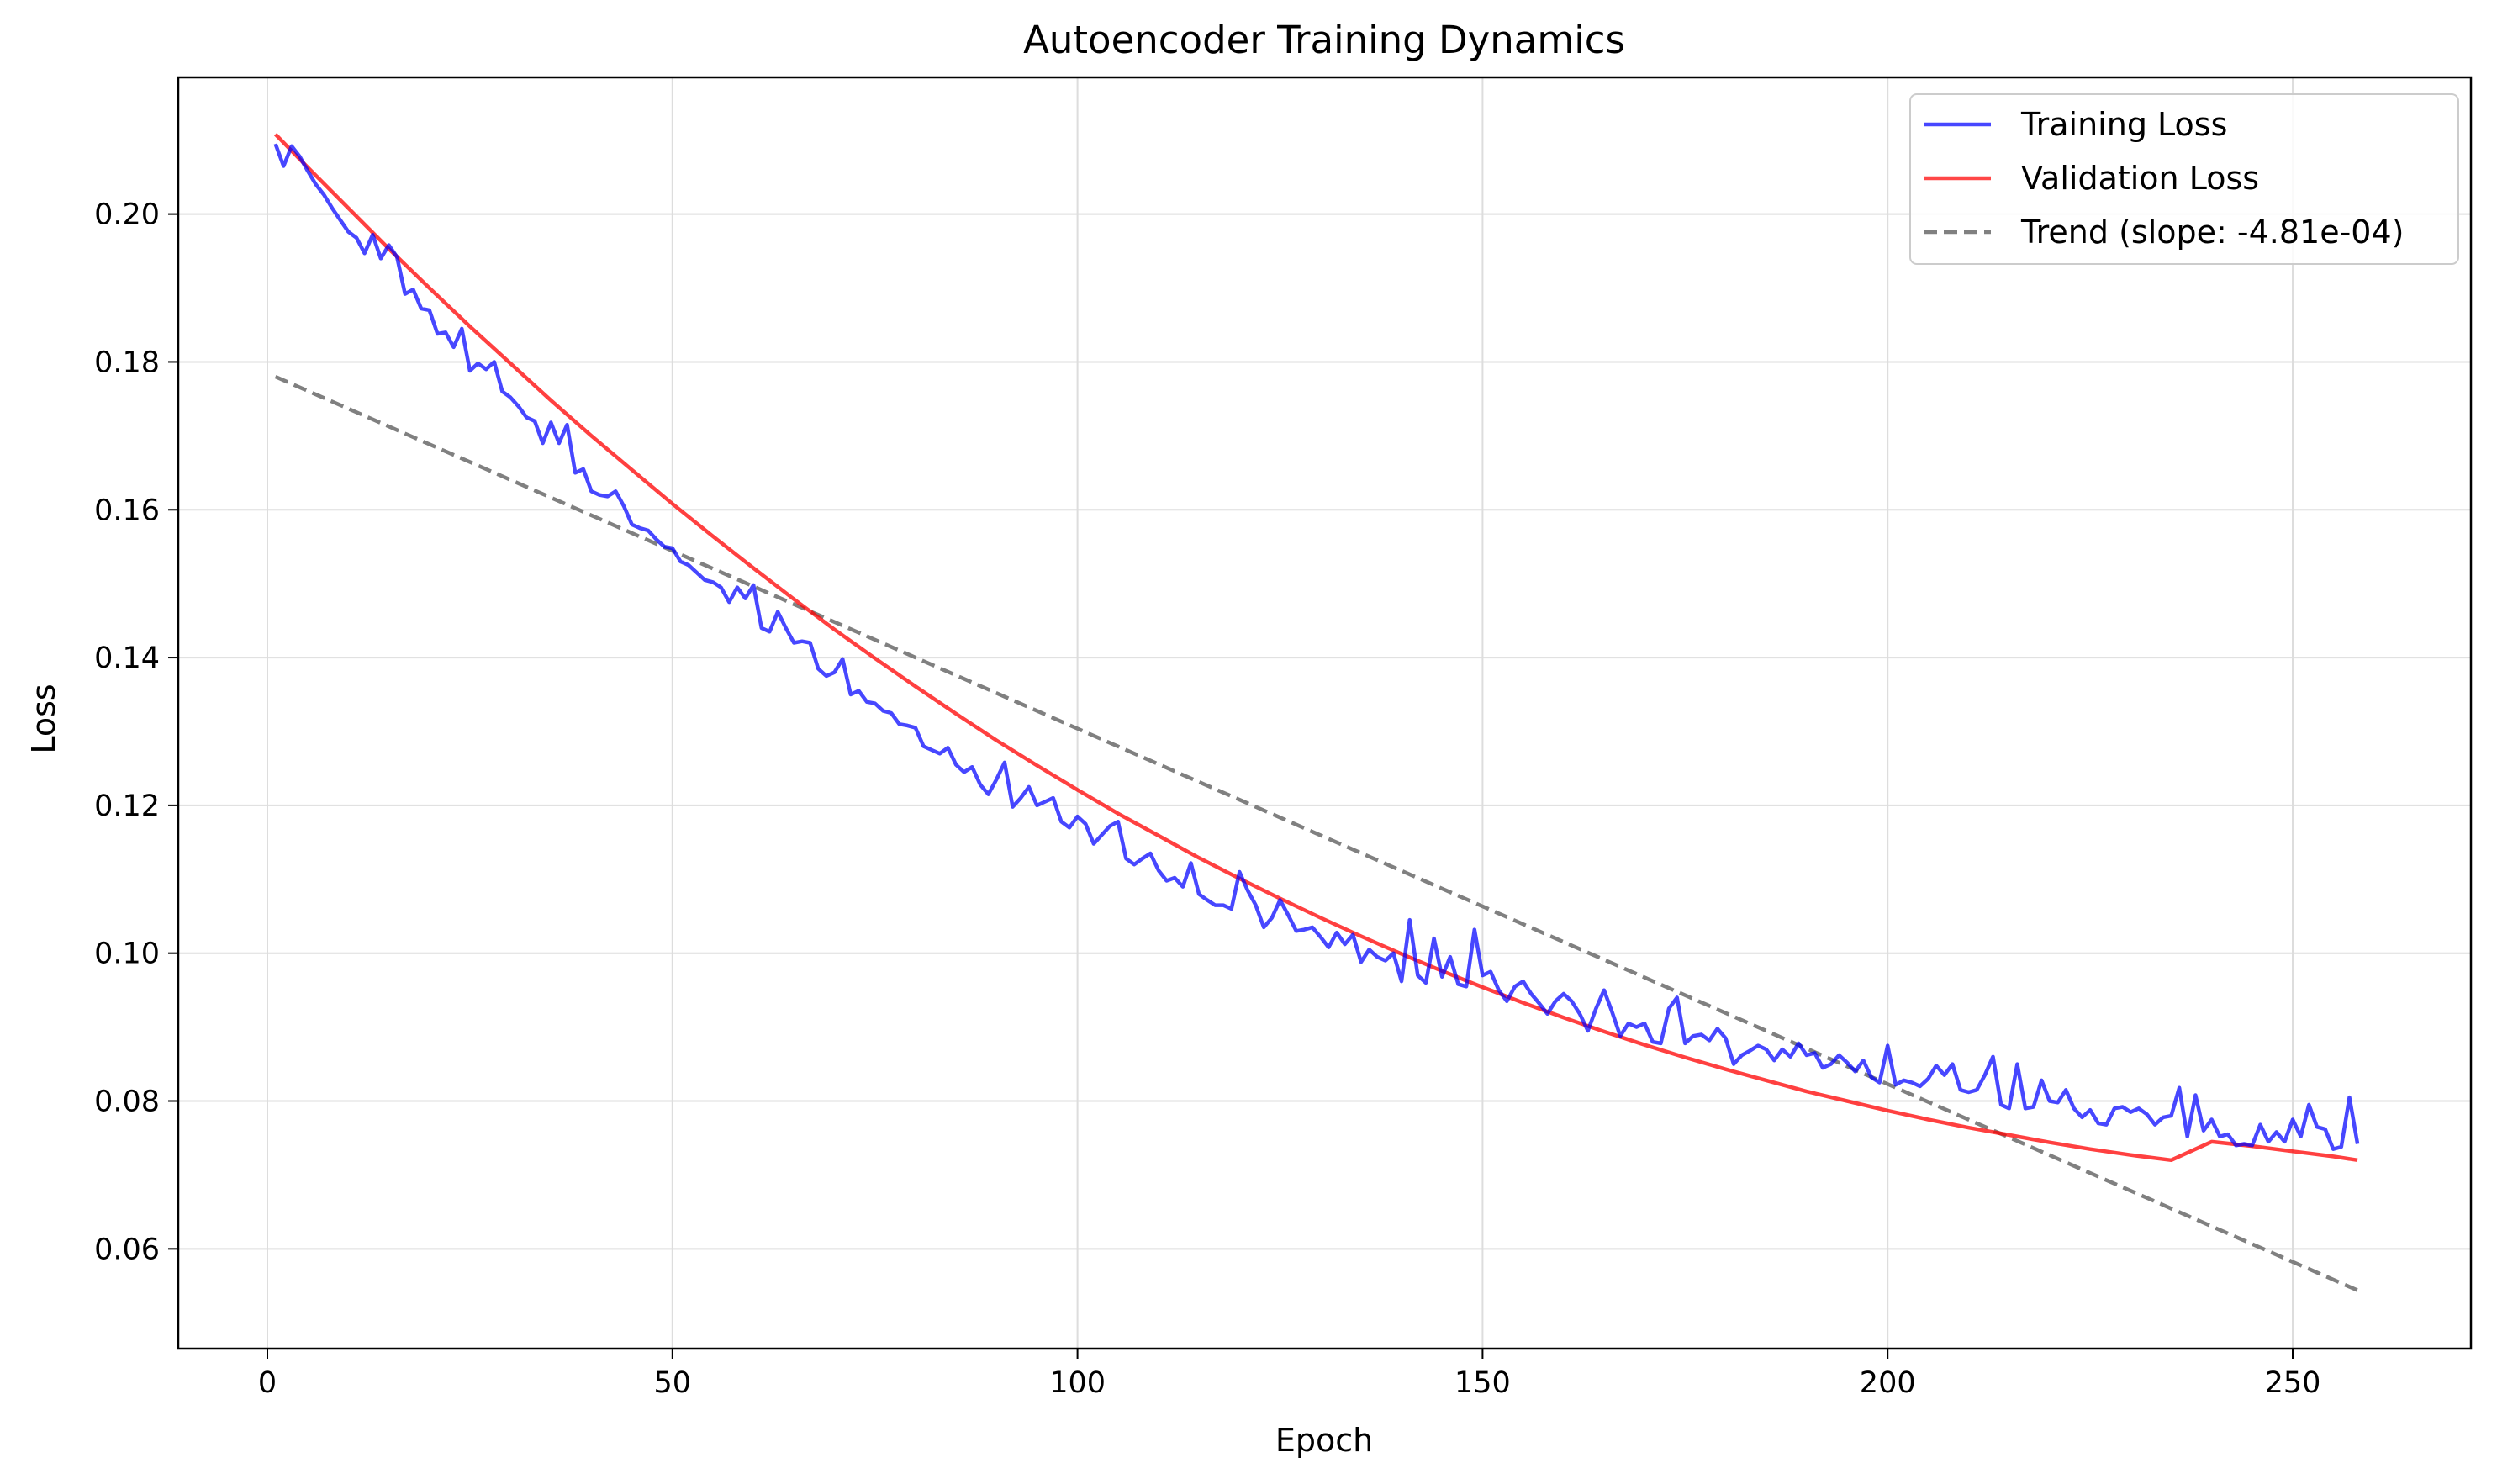 Image resolution: width=2497 pixels, height=1484 pixels. What do you see at coordinates (127, 1249) in the screenshot?
I see `y-tick-label: 0.06` at bounding box center [127, 1249].